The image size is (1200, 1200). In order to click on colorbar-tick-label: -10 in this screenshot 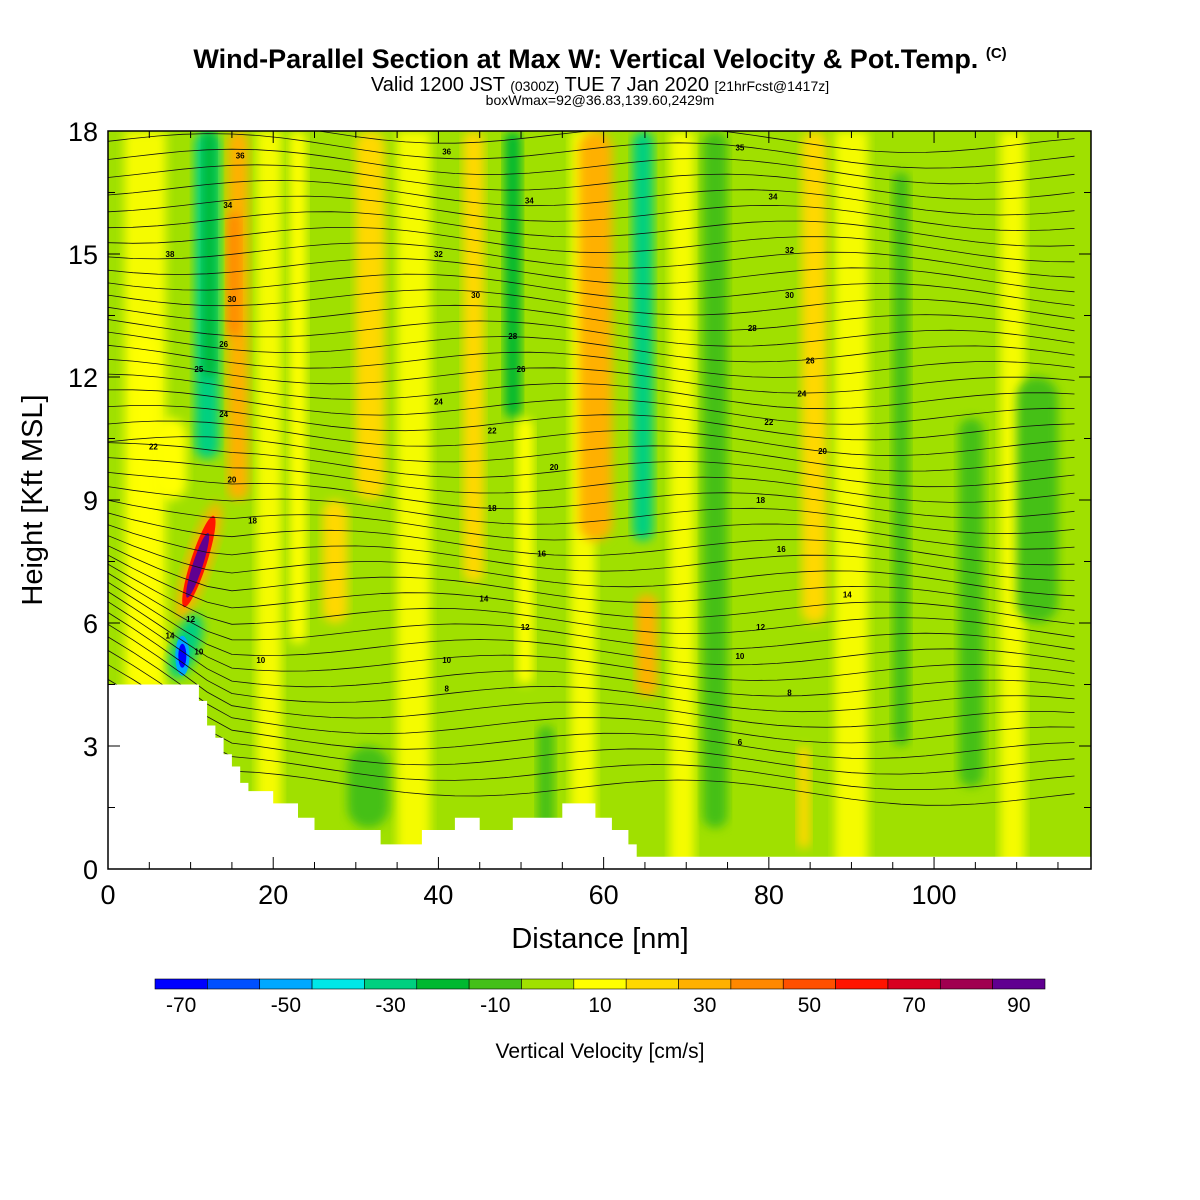, I will do `click(495, 1005)`.